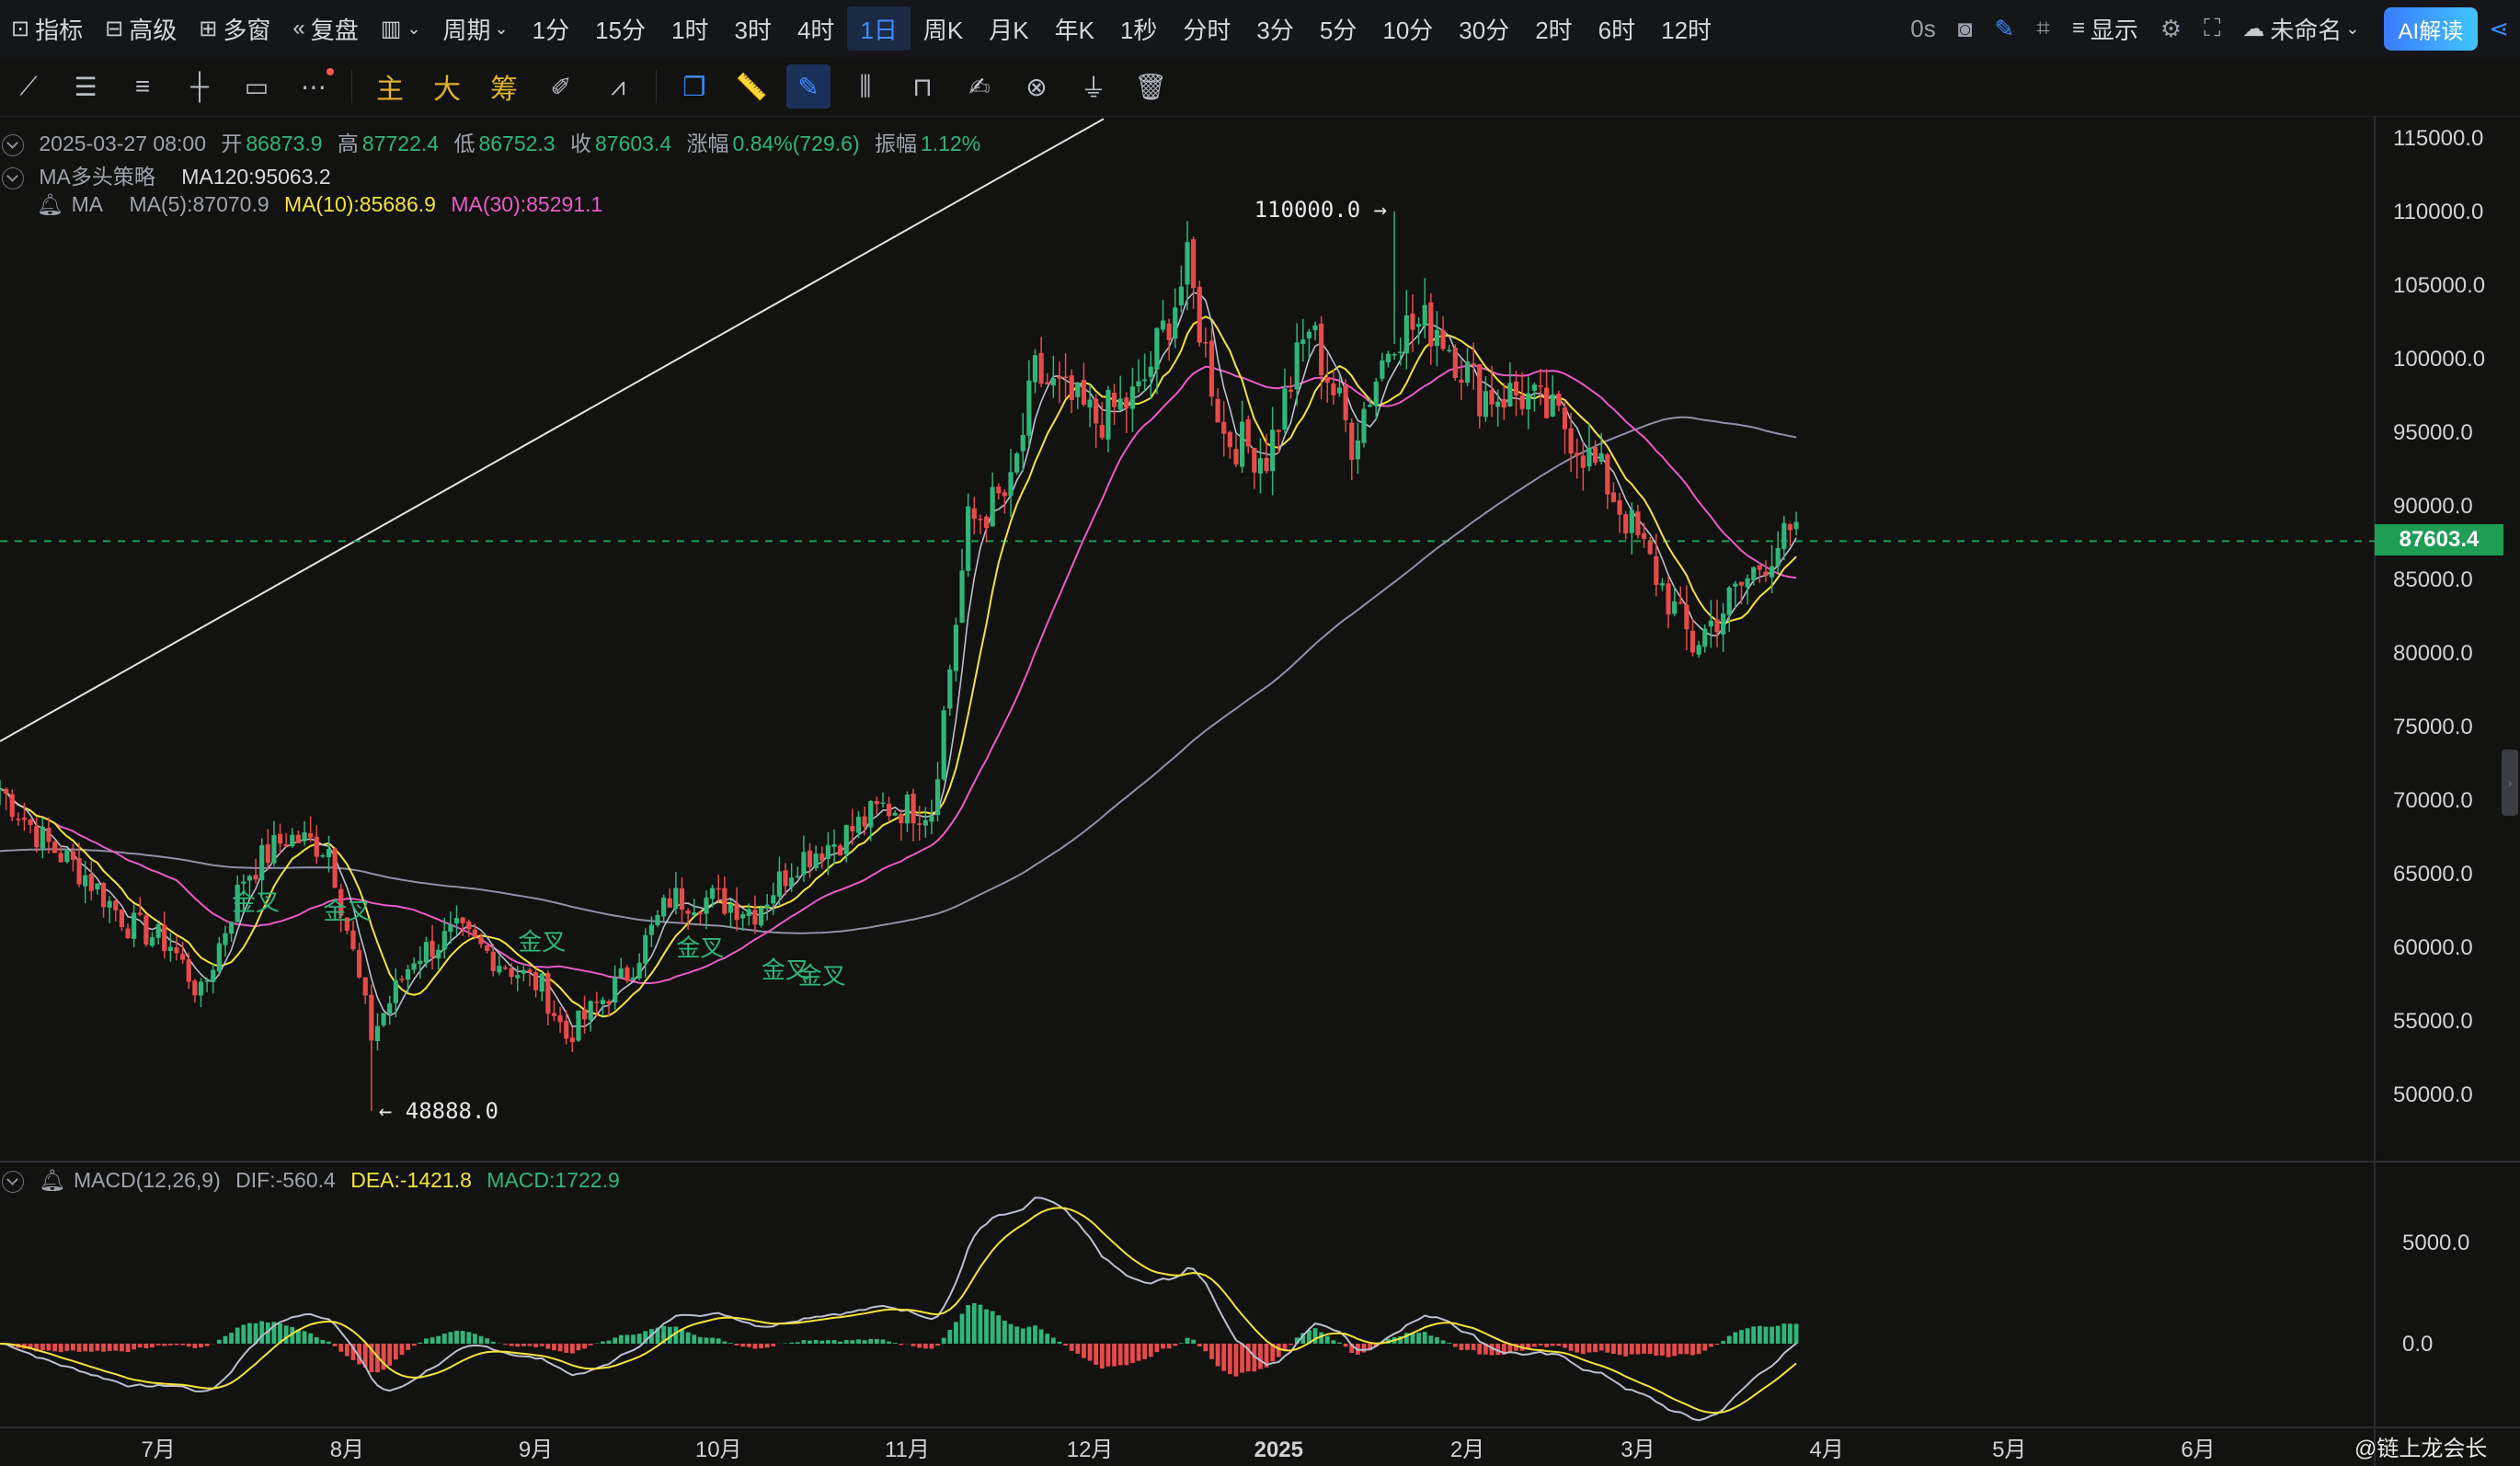 Image resolution: width=2520 pixels, height=1466 pixels. What do you see at coordinates (391, 28) in the screenshot?
I see `candle-type-icon: ▥` at bounding box center [391, 28].